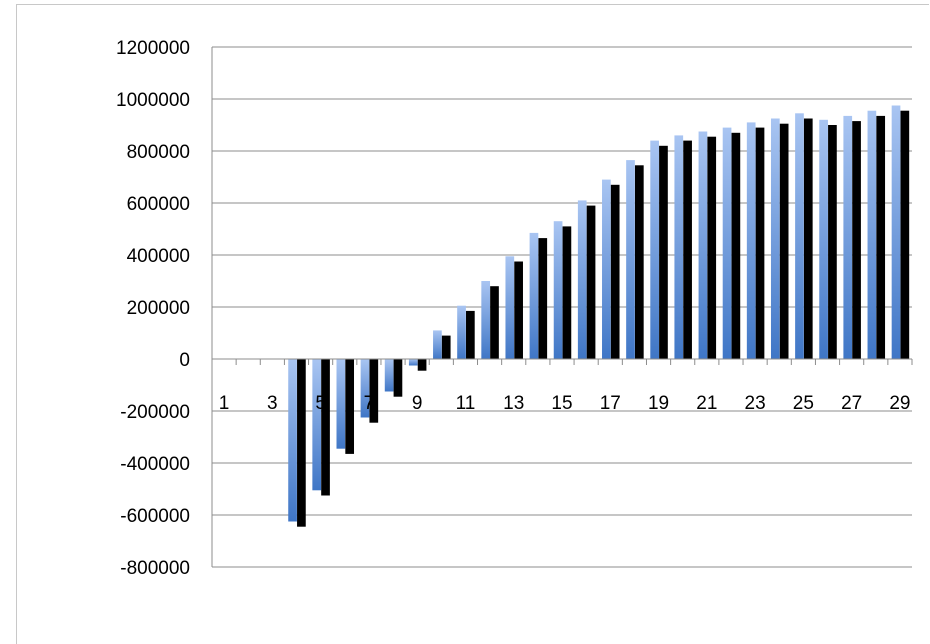 The height and width of the screenshot is (644, 930). I want to click on y-tick-label: 0, so click(184, 360).